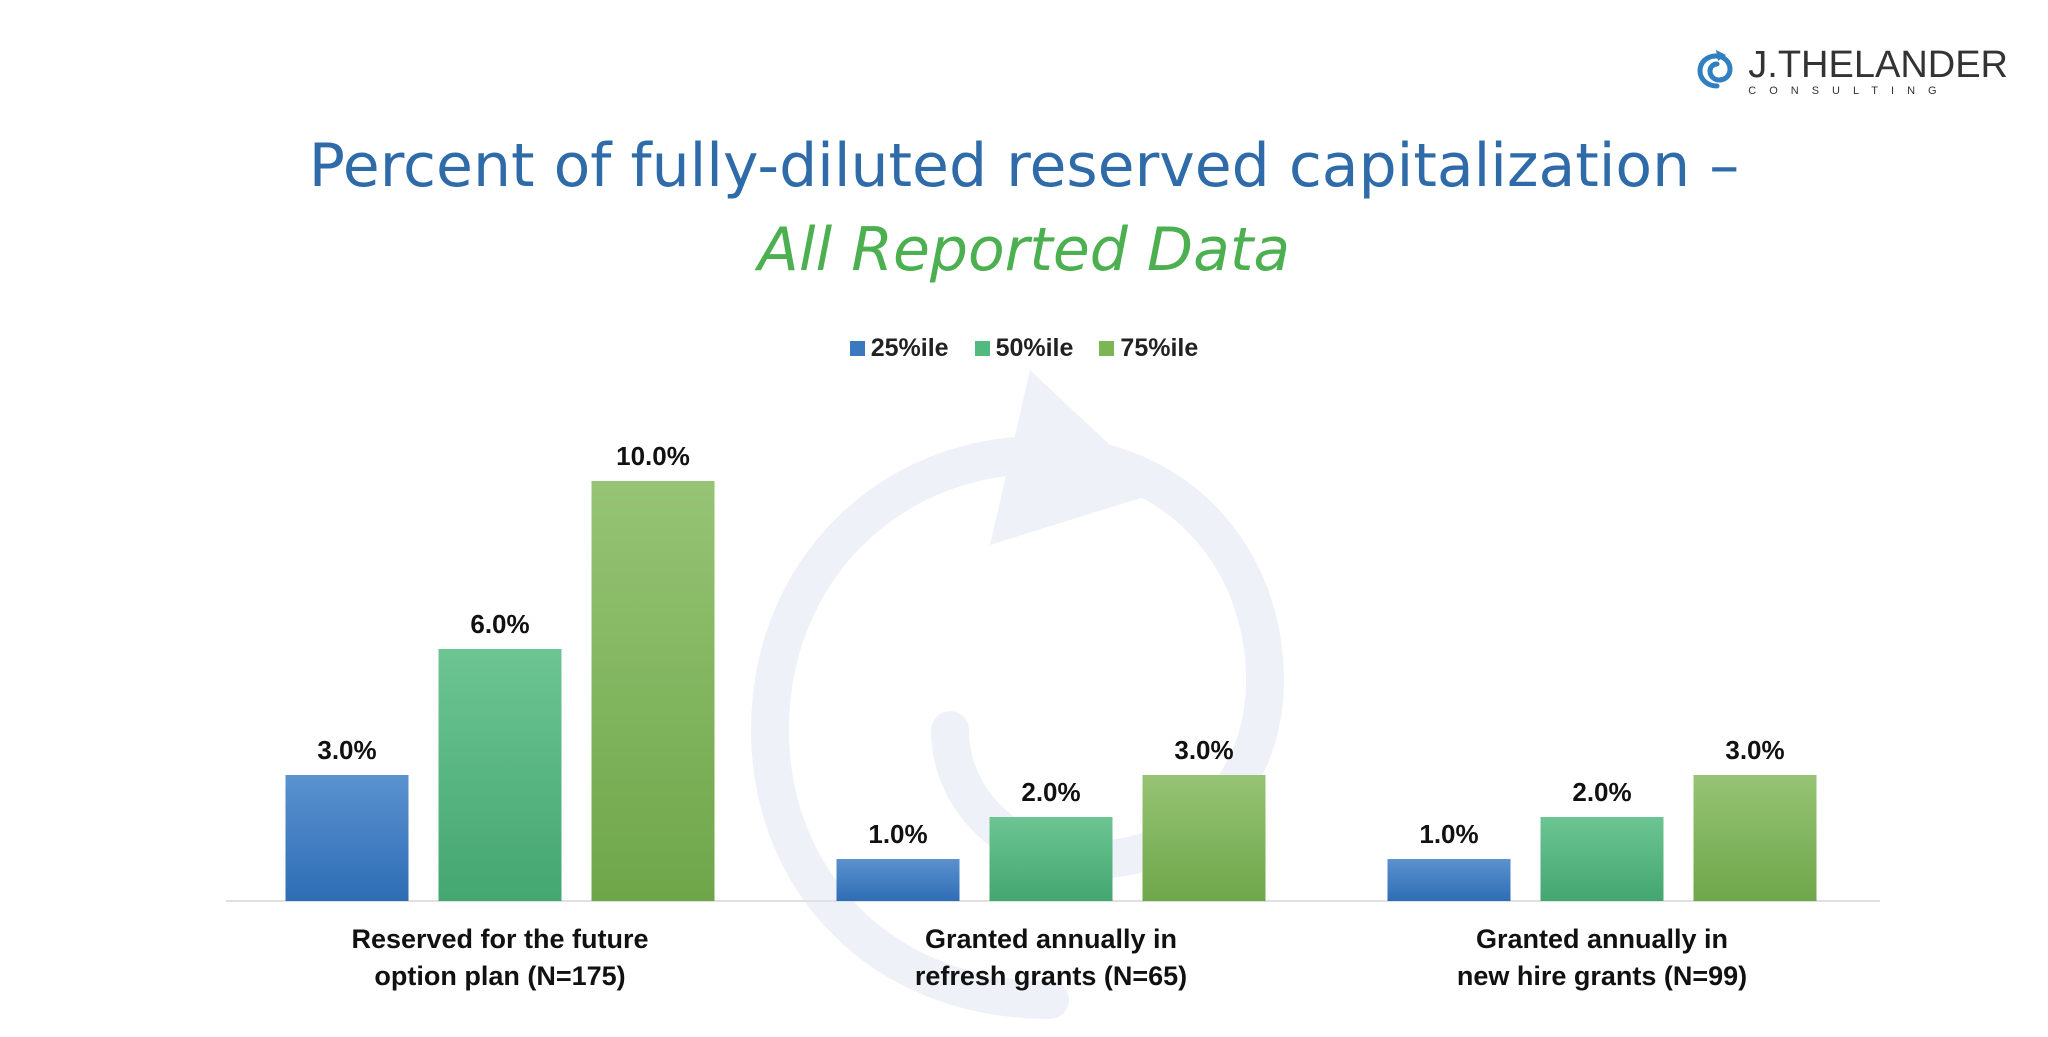 This screenshot has height=1037, width=2048. Describe the element at coordinates (500, 939) in the screenshot. I see `category-label-1-line-1: Reserved for the future` at that location.